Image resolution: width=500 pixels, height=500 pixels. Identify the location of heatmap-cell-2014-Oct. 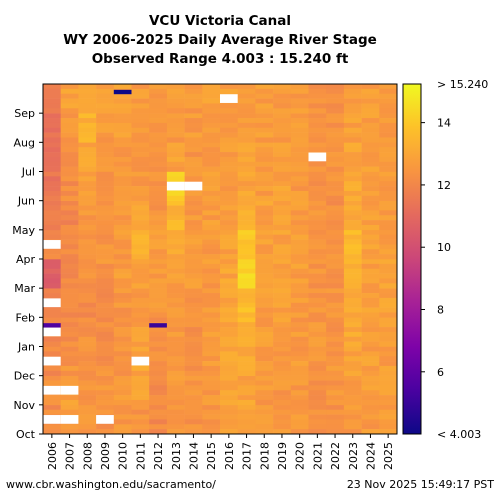
(193, 419).